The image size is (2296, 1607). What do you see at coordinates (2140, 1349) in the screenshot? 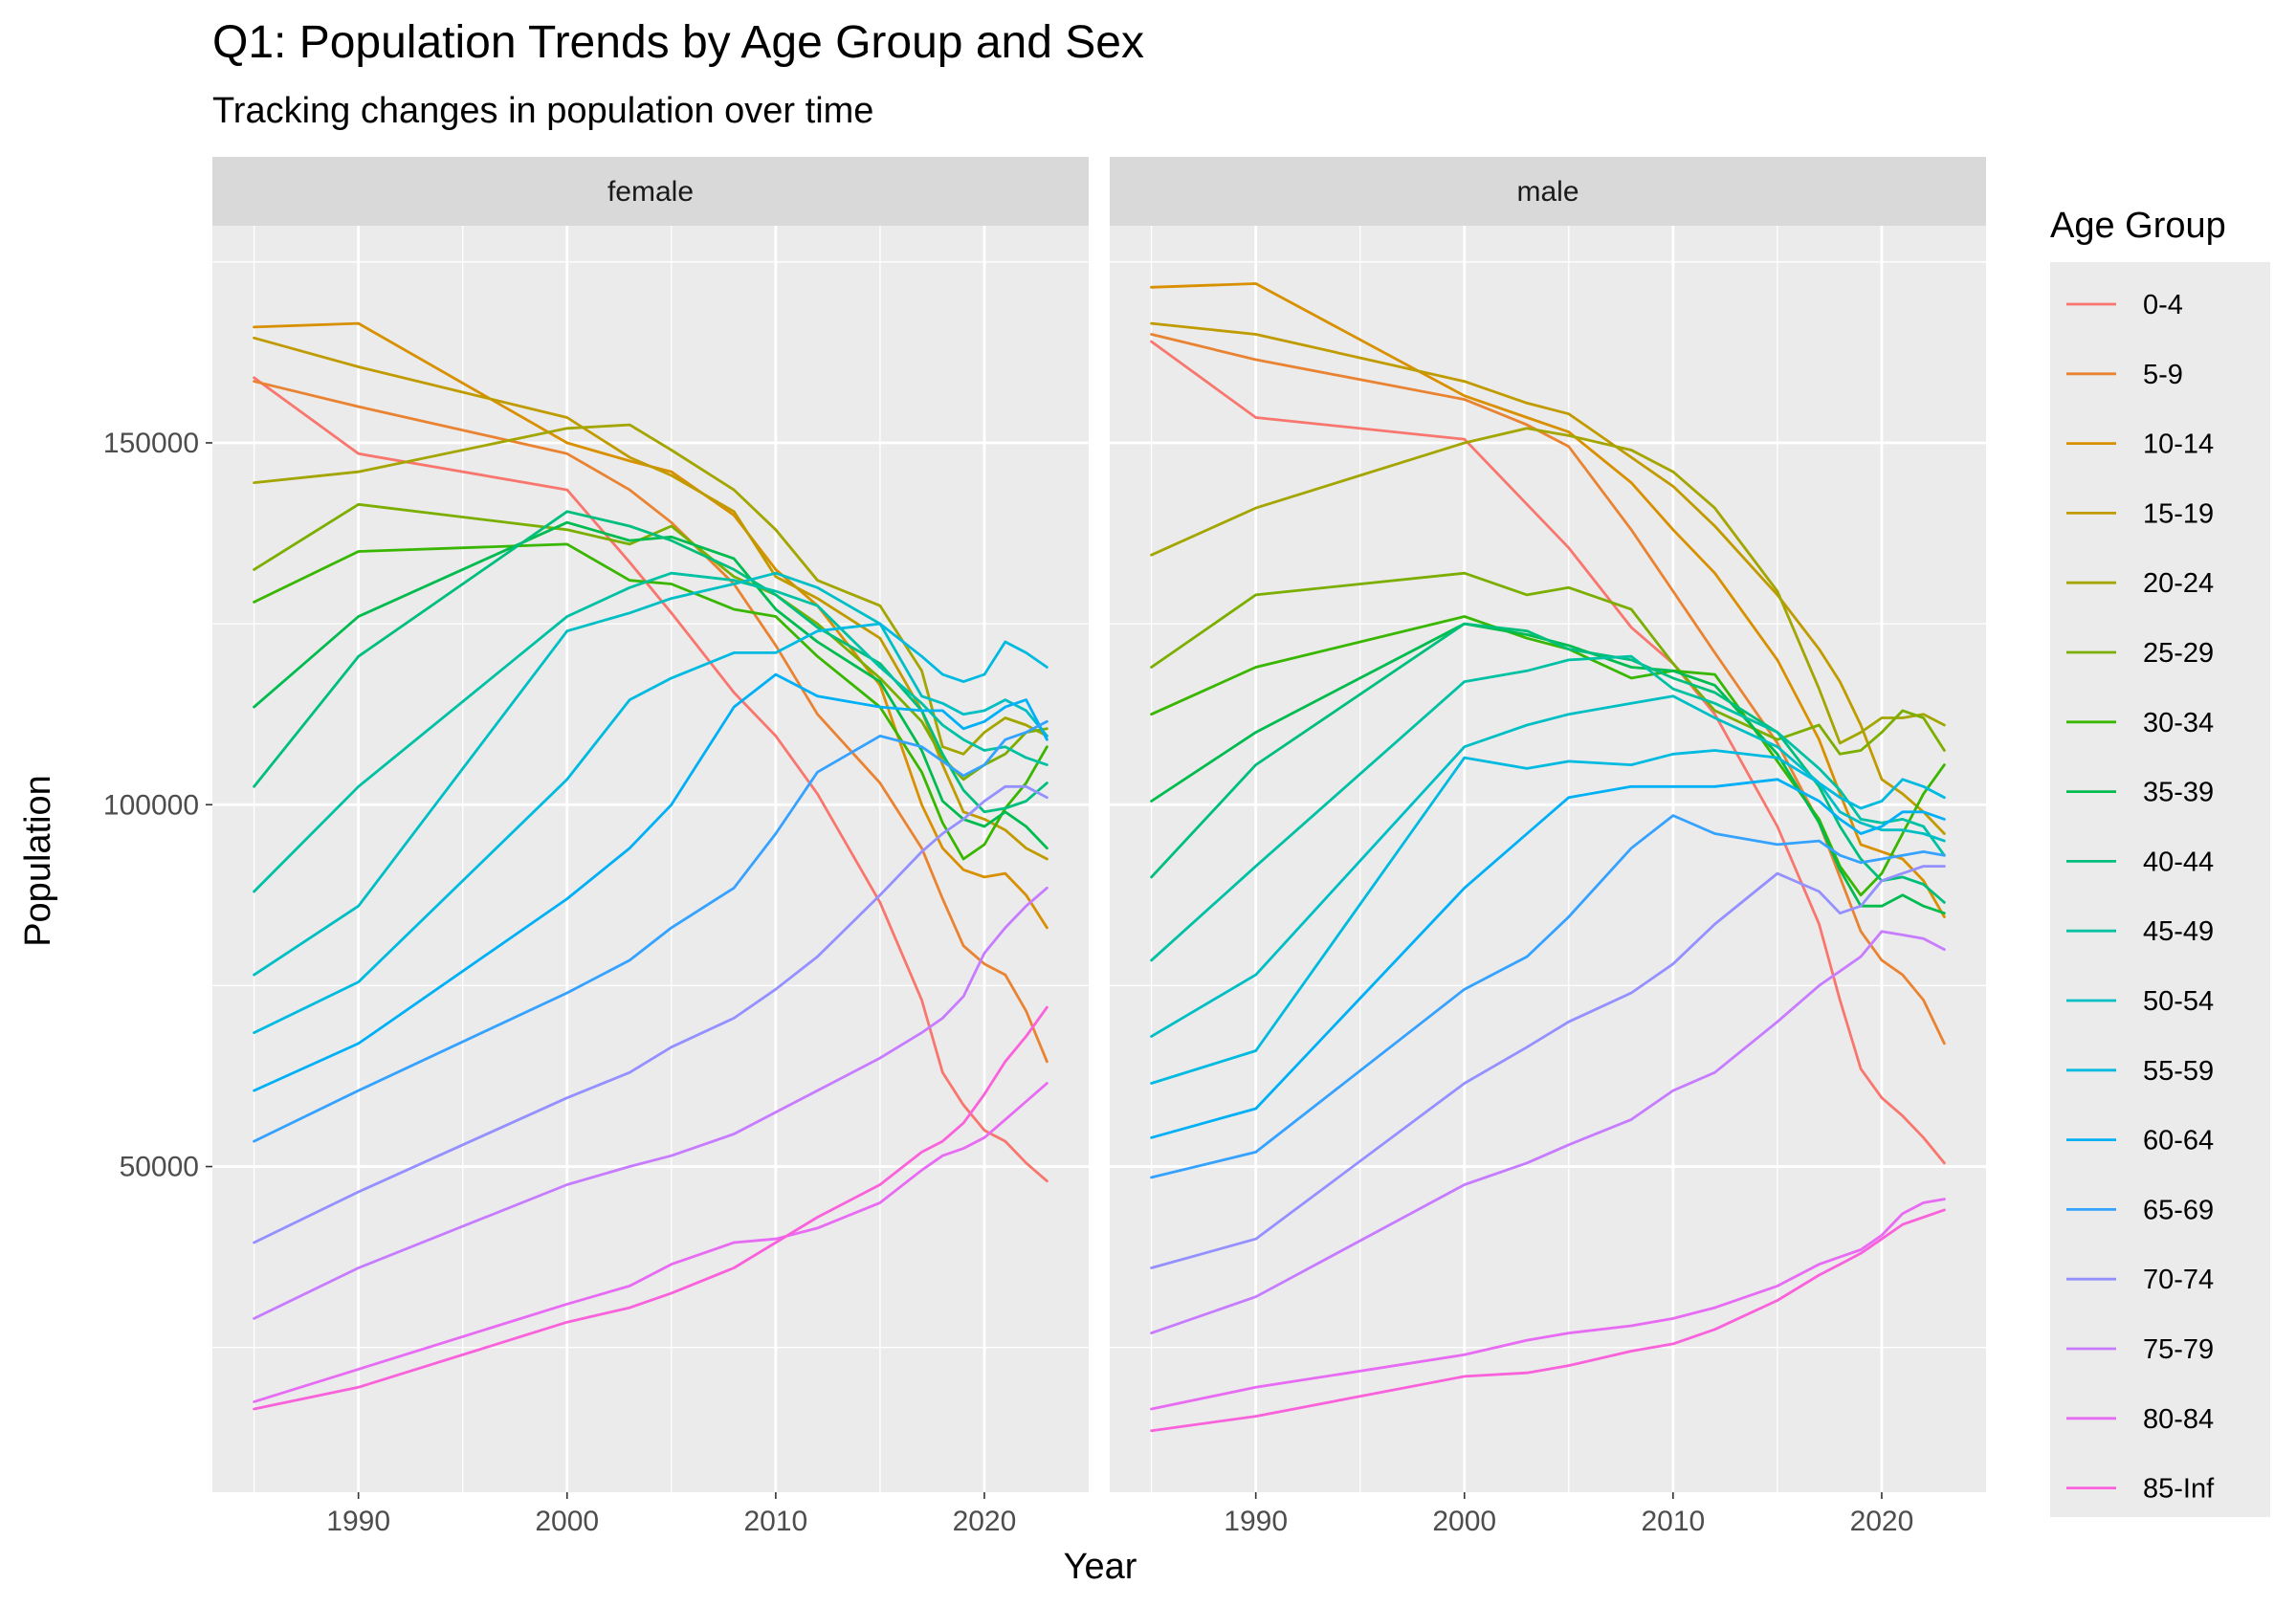
I see `legend-item-75-79: 75-79` at bounding box center [2140, 1349].